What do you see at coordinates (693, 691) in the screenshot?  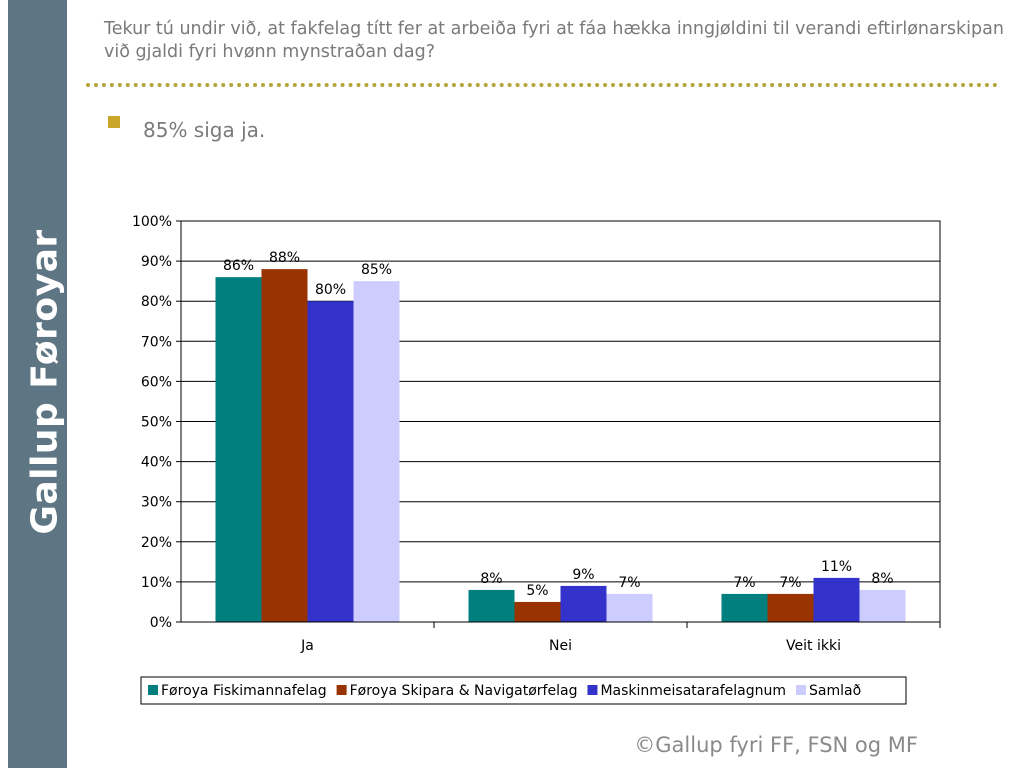 I see `legend-label: Maskinmeisatarafelagnum` at bounding box center [693, 691].